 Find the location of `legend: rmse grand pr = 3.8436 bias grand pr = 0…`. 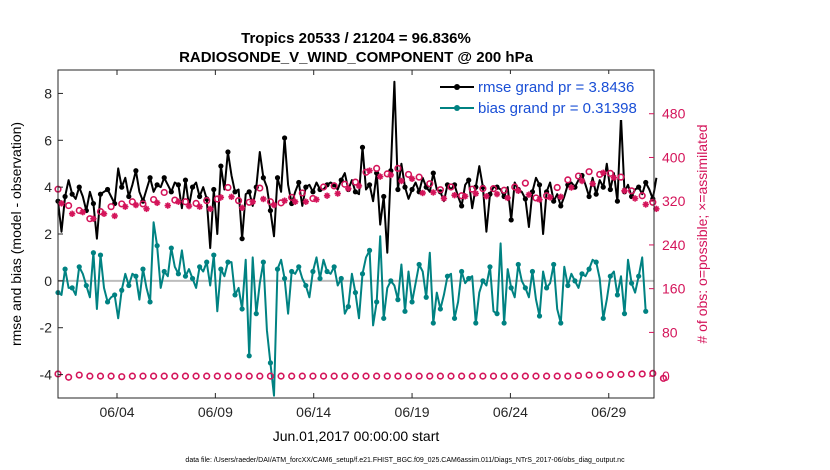

legend: rmse grand pr = 3.8436 bias grand pr = 0… is located at coordinates (541, 97).